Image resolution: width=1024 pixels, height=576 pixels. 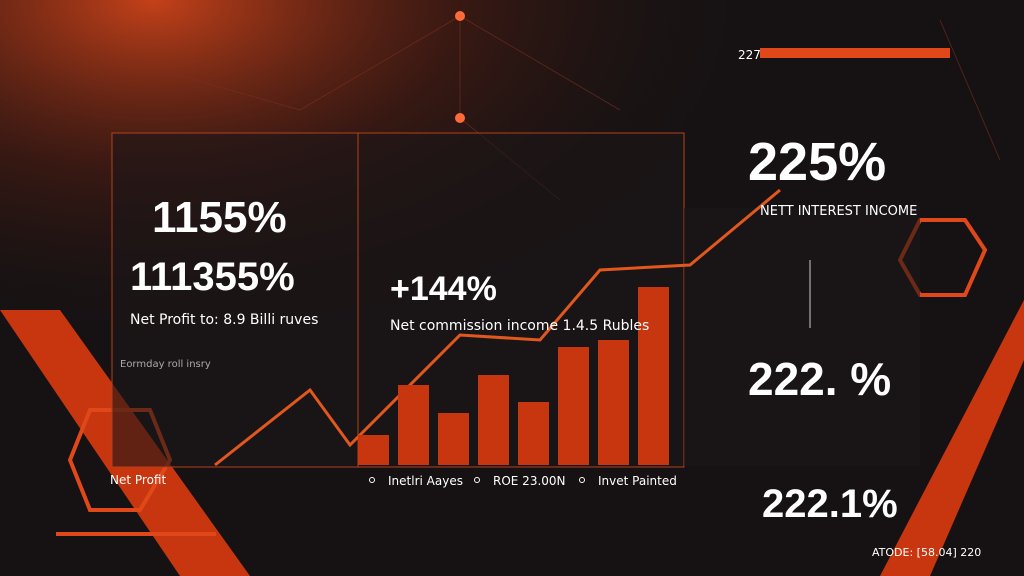 What do you see at coordinates (138, 480) in the screenshot?
I see `badge: Net Profit` at bounding box center [138, 480].